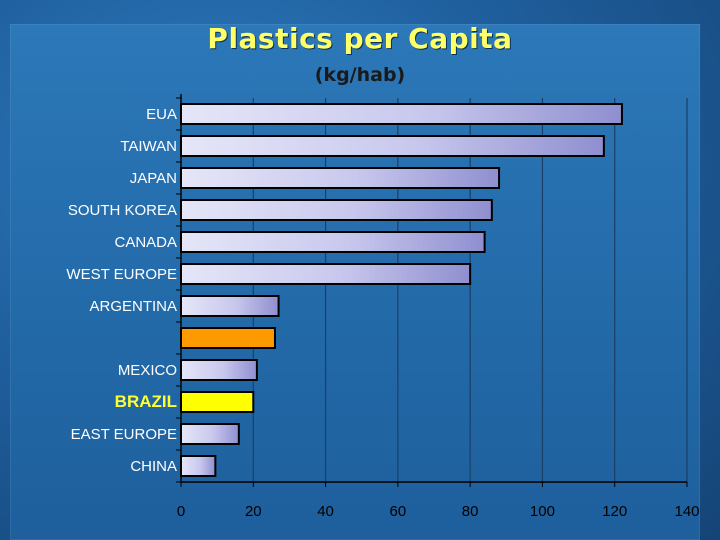 The image size is (720, 540). Describe the element at coordinates (542, 511) in the screenshot. I see `x-tick-label: 100` at that location.